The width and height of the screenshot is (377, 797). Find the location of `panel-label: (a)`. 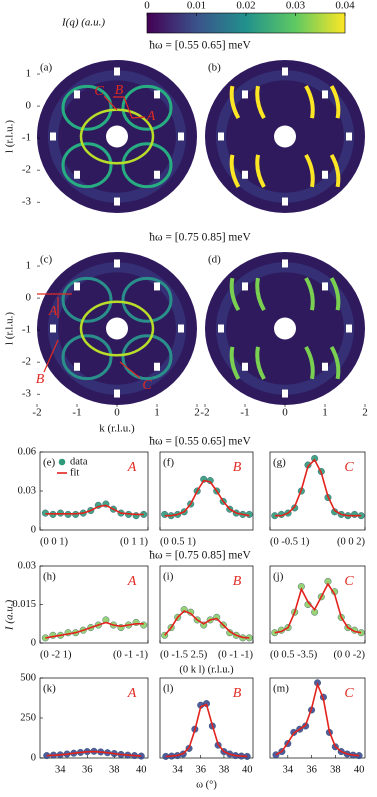

panel-label: (a) is located at coordinates (46, 68).